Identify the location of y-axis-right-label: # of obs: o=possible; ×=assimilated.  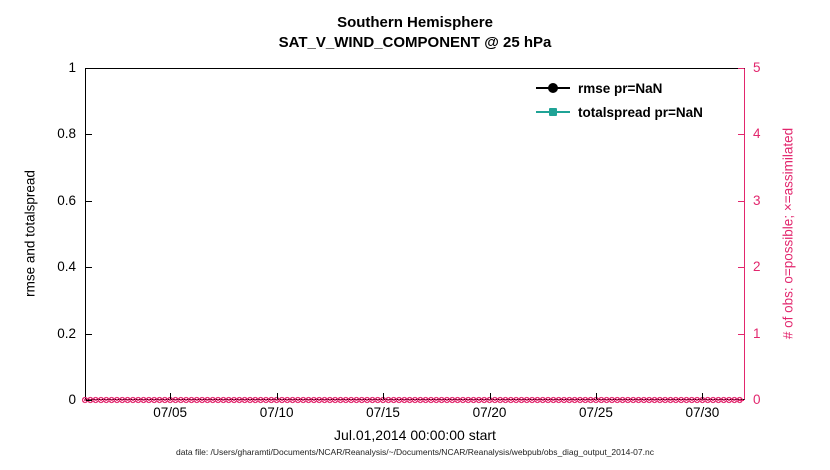
(788, 233).